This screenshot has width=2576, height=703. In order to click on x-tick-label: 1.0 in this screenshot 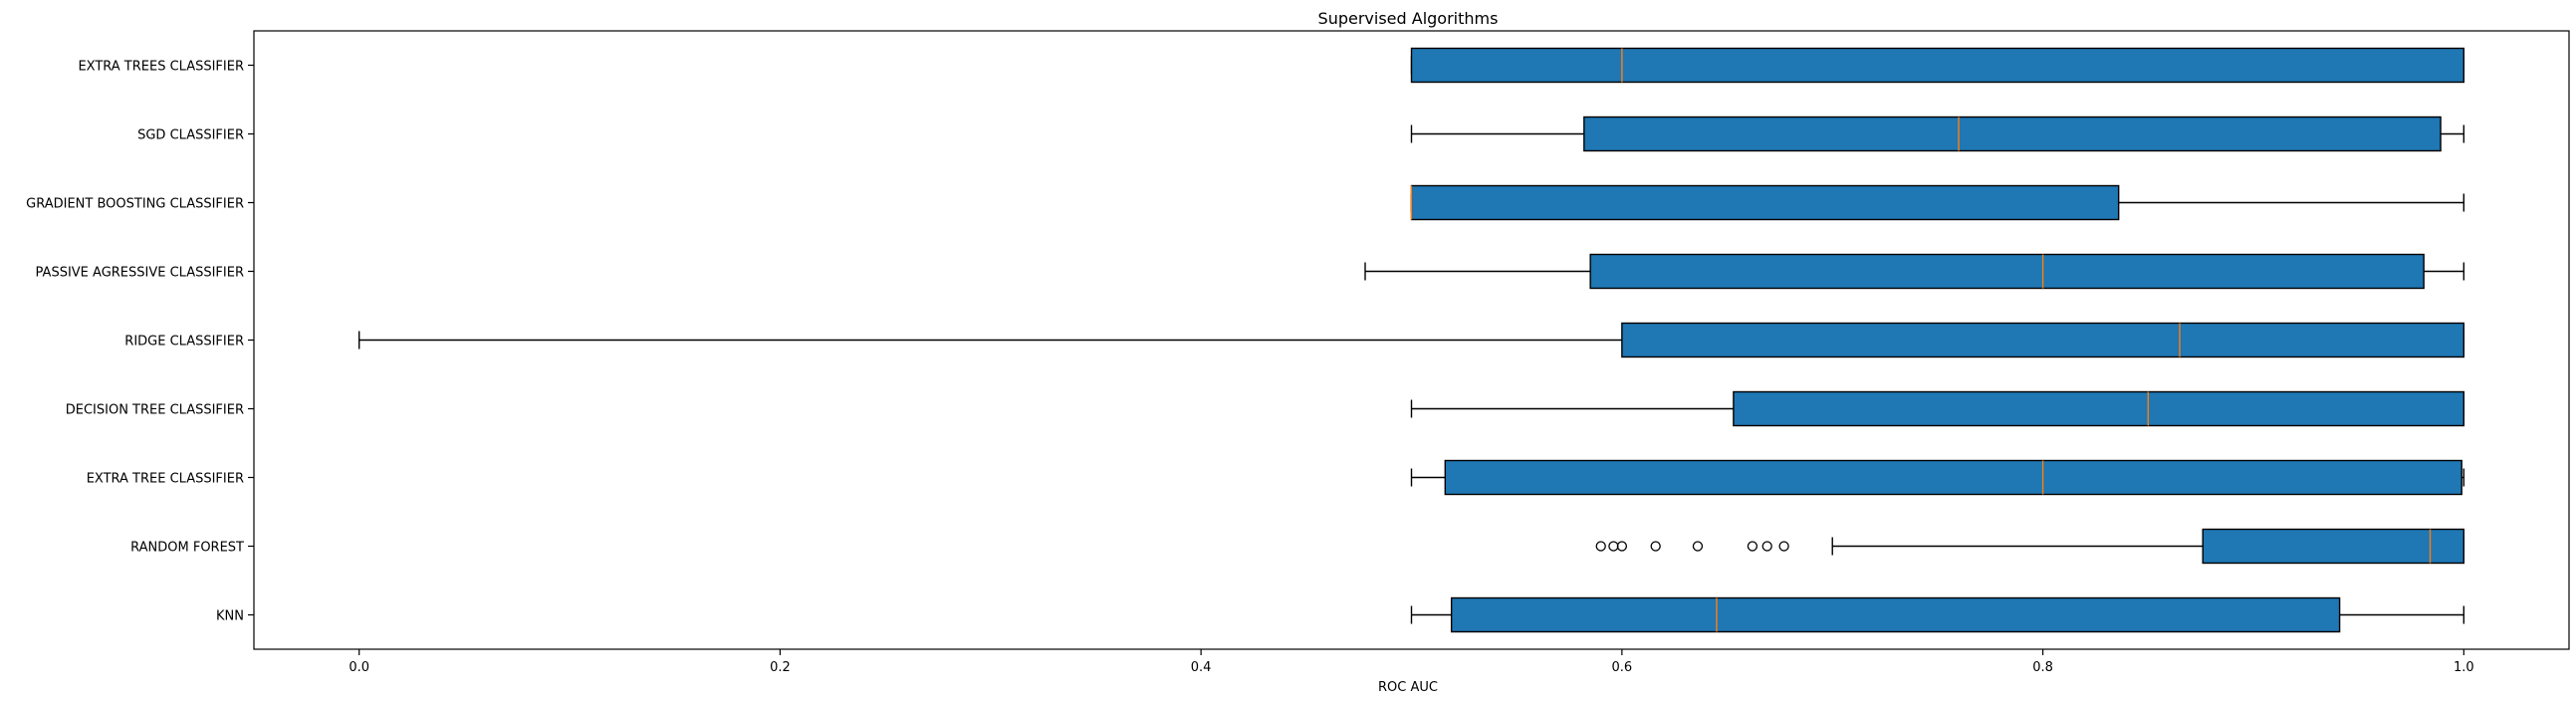, I will do `click(2464, 667)`.